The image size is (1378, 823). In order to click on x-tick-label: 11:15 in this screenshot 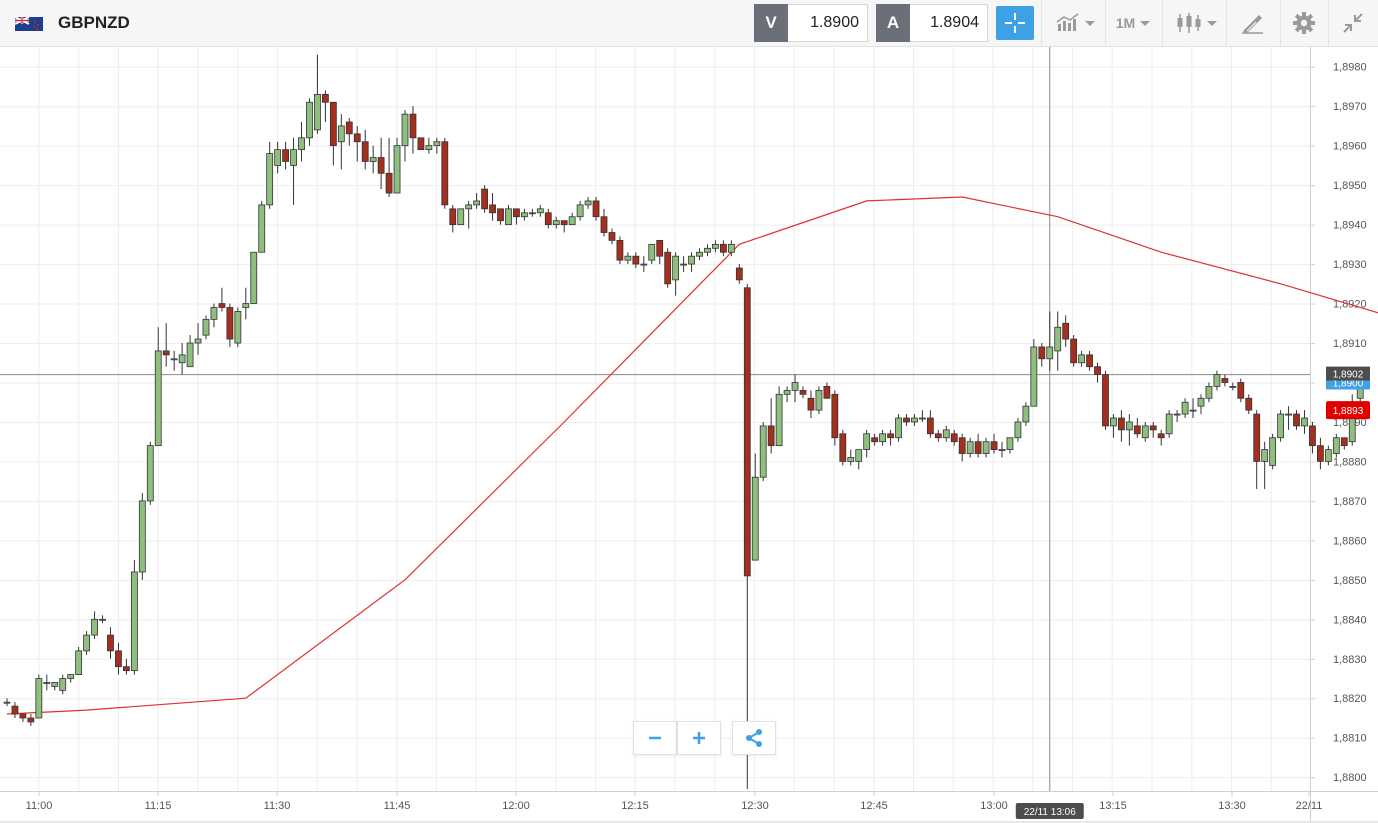, I will do `click(158, 806)`.